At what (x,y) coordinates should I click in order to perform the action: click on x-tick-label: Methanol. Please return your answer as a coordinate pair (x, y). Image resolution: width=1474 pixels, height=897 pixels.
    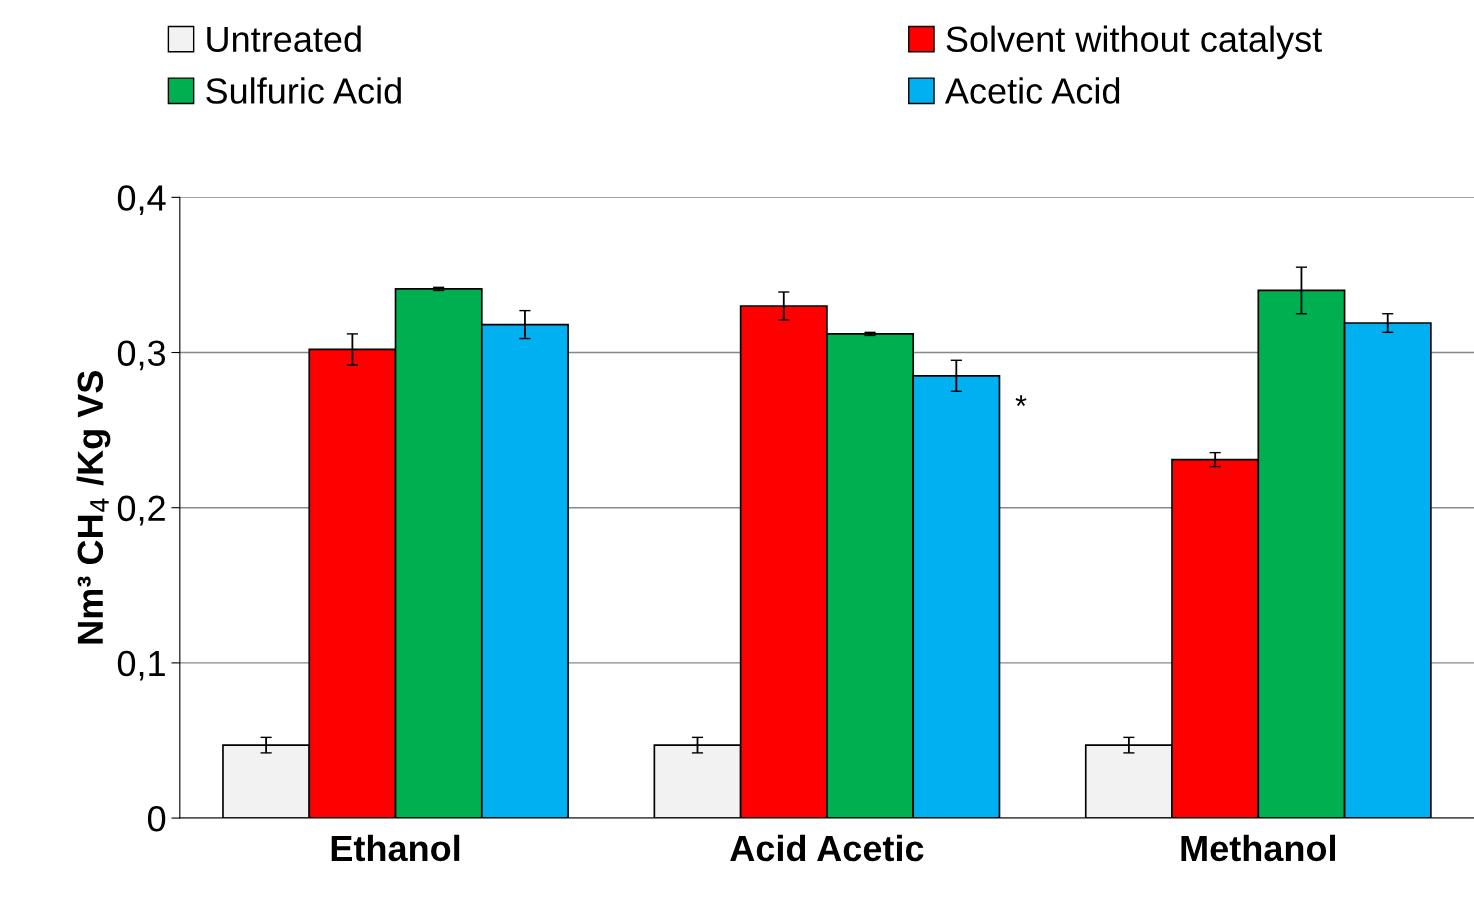
    Looking at the image, I should click on (1258, 848).